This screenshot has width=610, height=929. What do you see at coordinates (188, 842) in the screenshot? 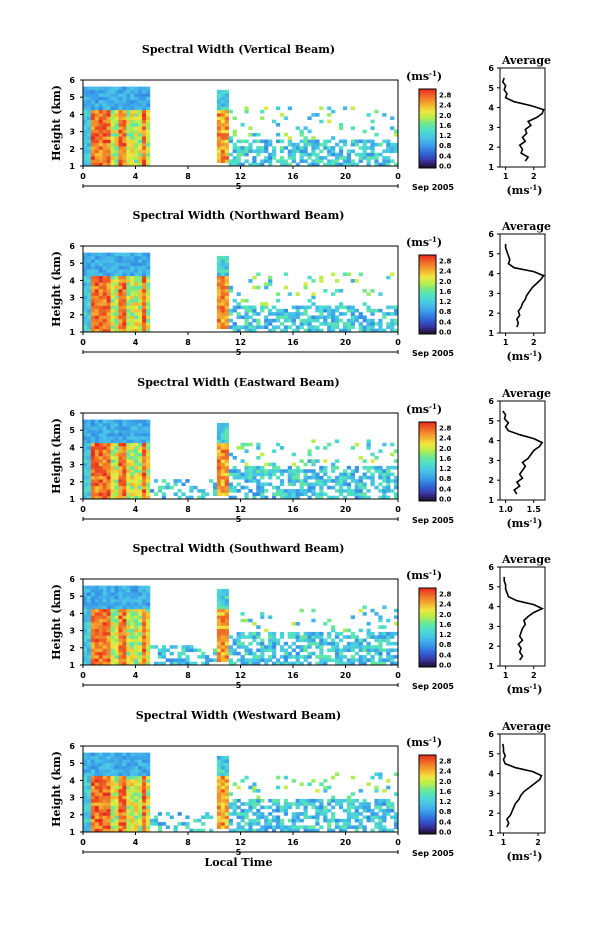
I see `x-tick-label: 8` at bounding box center [188, 842].